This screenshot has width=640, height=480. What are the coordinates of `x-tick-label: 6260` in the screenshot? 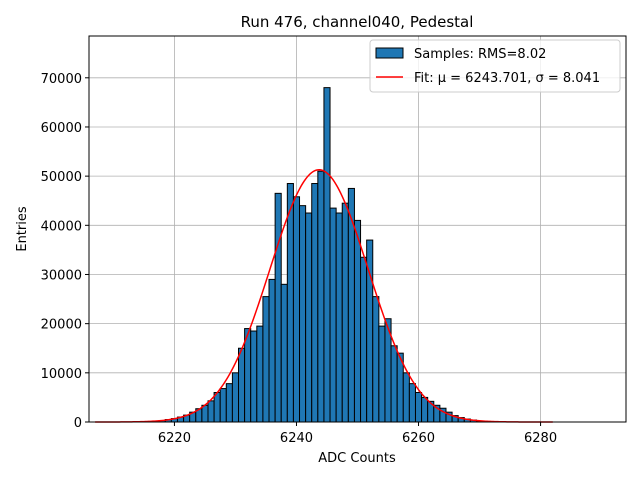 It's located at (418, 438).